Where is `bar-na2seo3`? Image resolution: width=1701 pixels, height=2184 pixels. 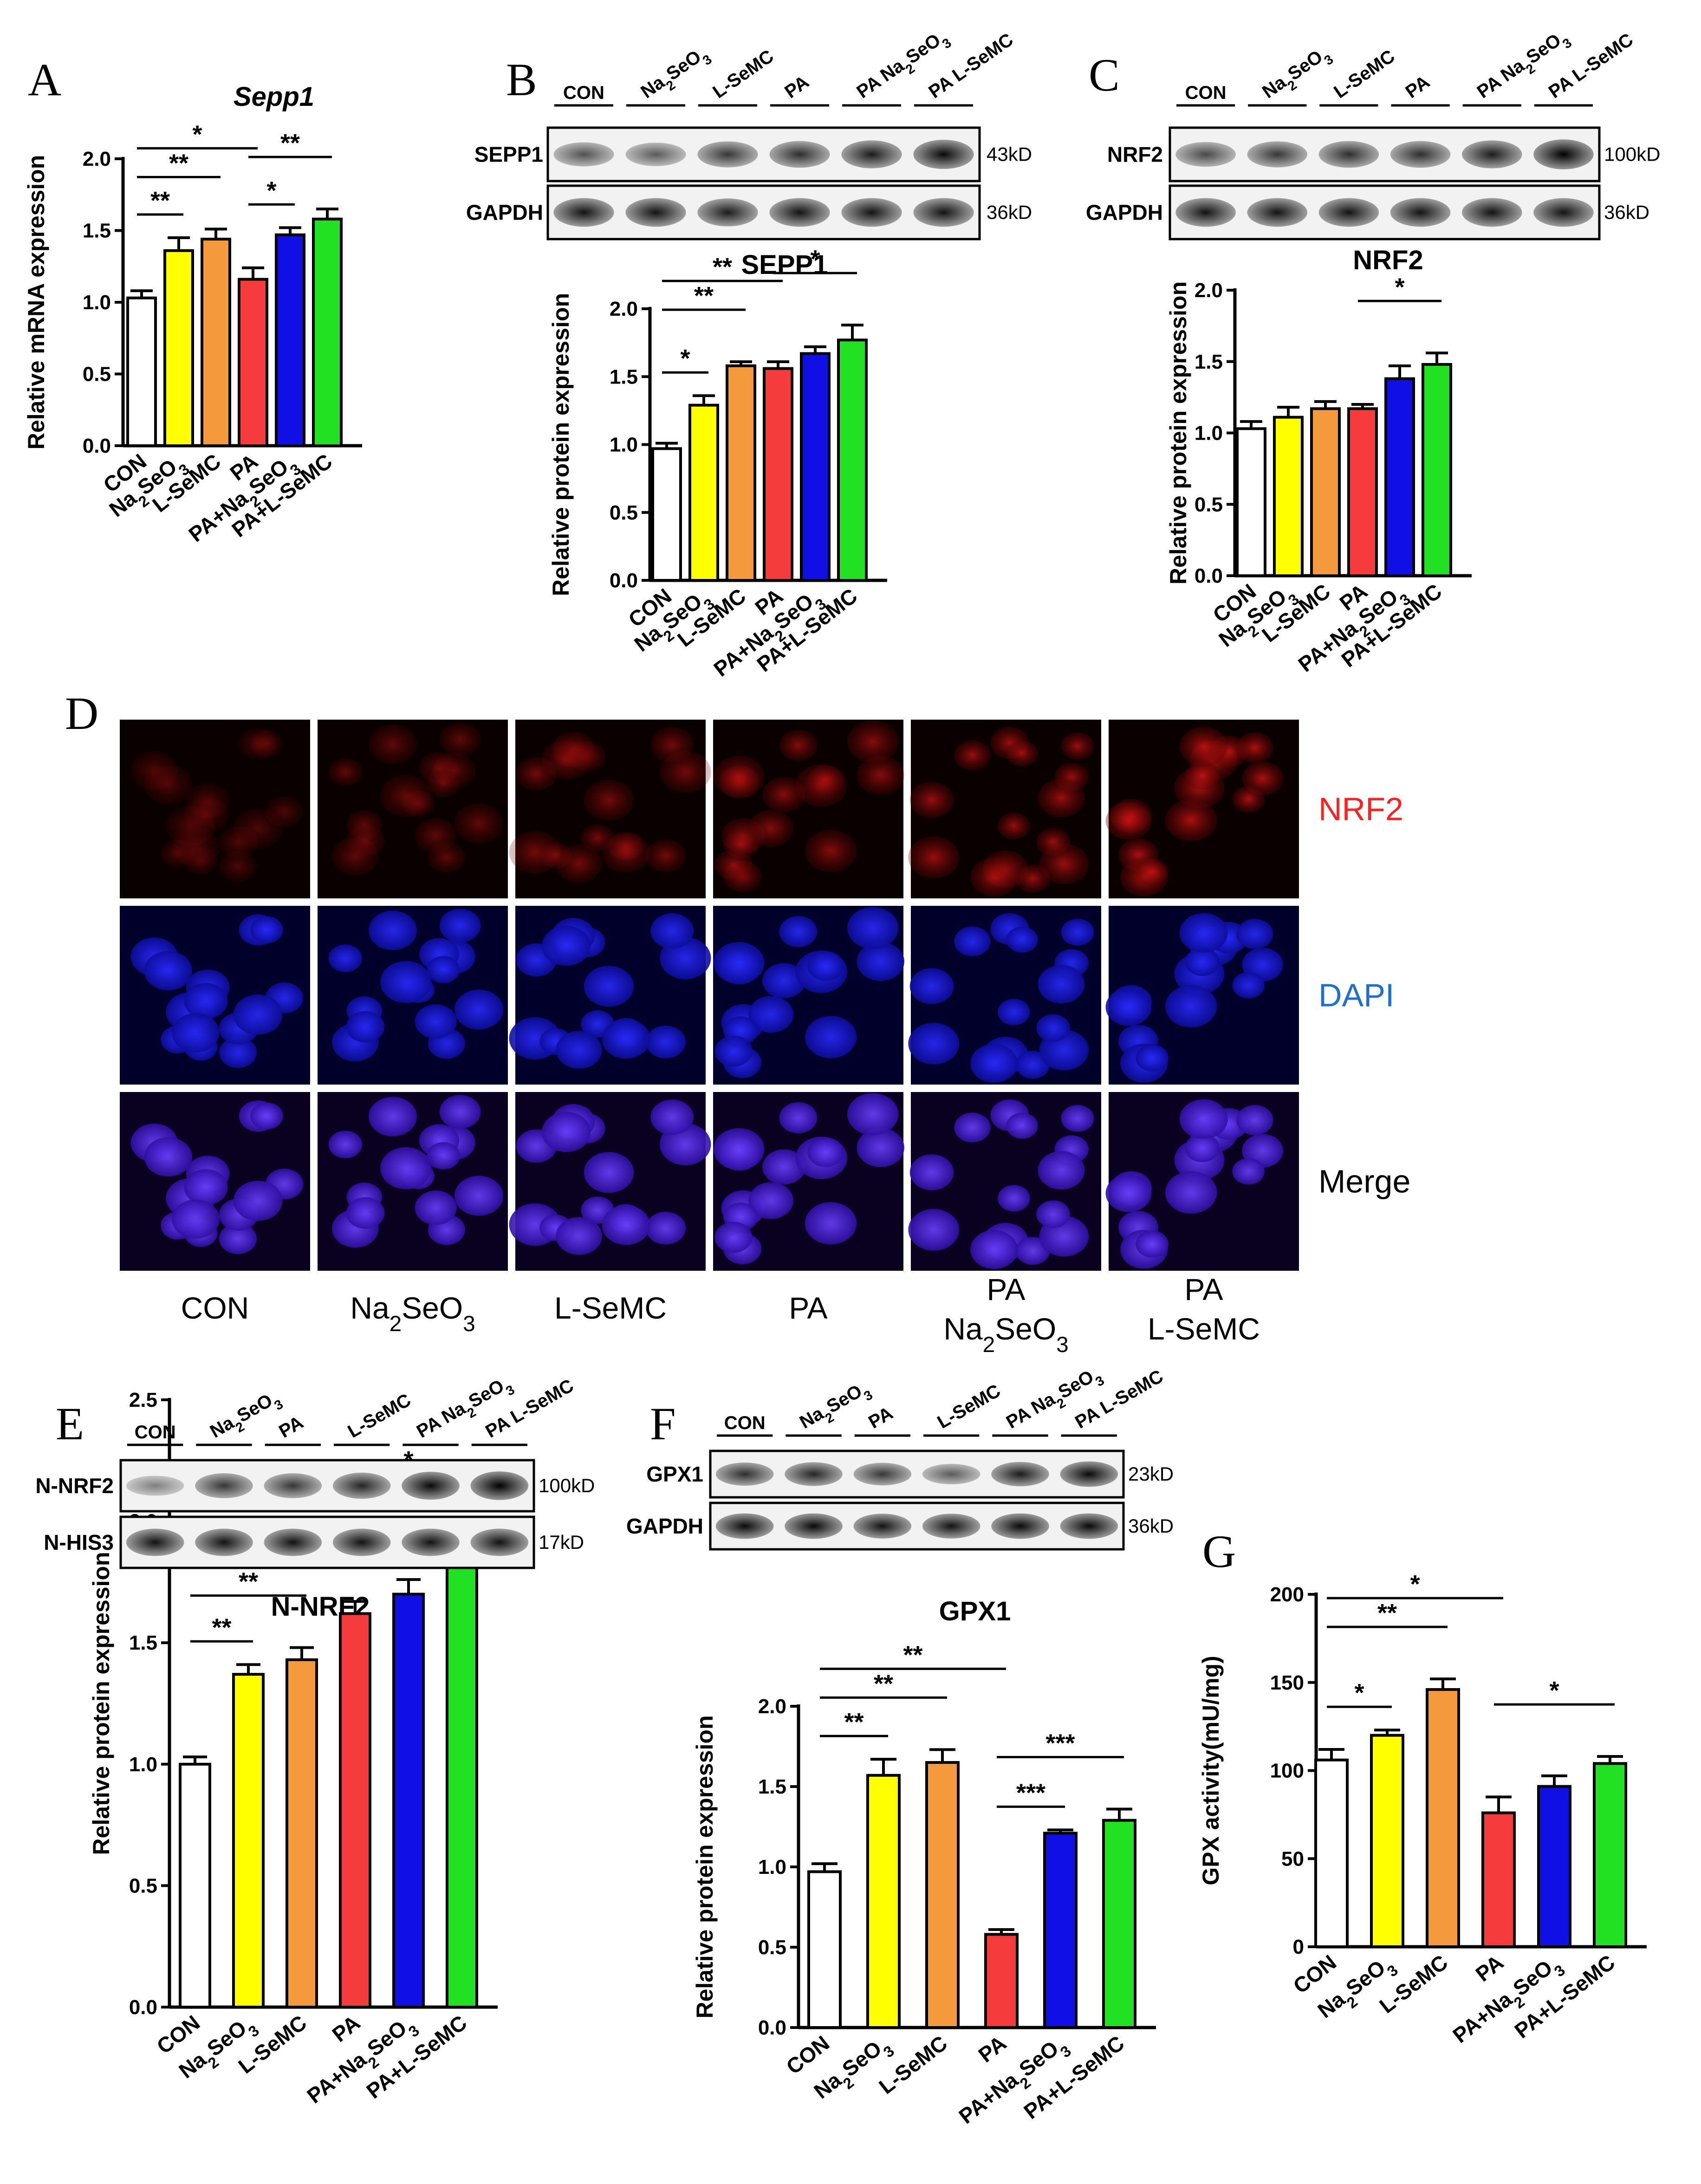
bar-na2seo3 is located at coordinates (883, 1901).